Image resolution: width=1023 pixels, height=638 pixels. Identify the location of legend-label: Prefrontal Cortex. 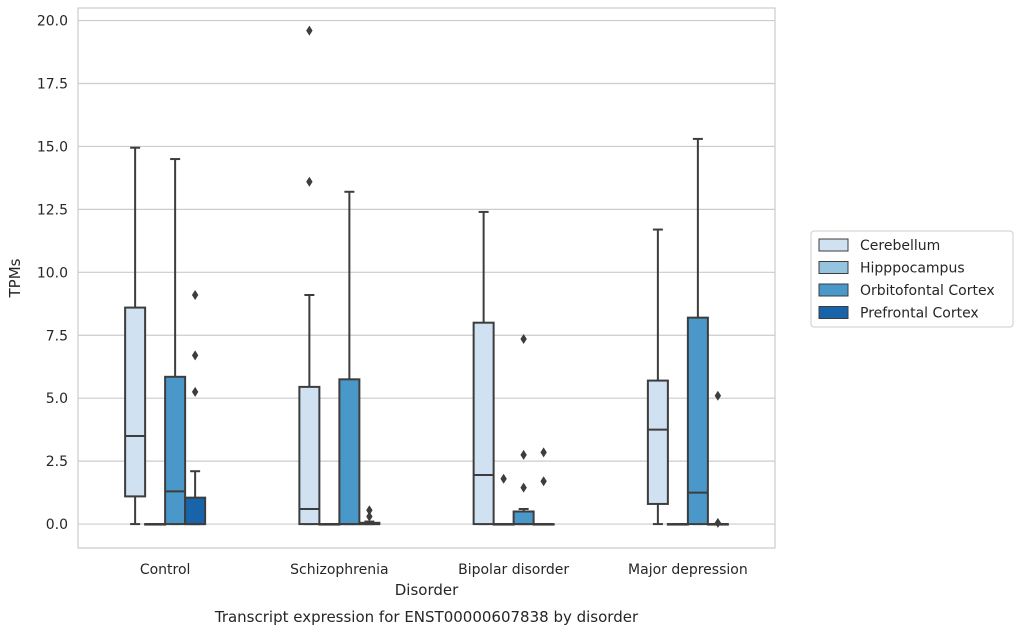
(919, 314).